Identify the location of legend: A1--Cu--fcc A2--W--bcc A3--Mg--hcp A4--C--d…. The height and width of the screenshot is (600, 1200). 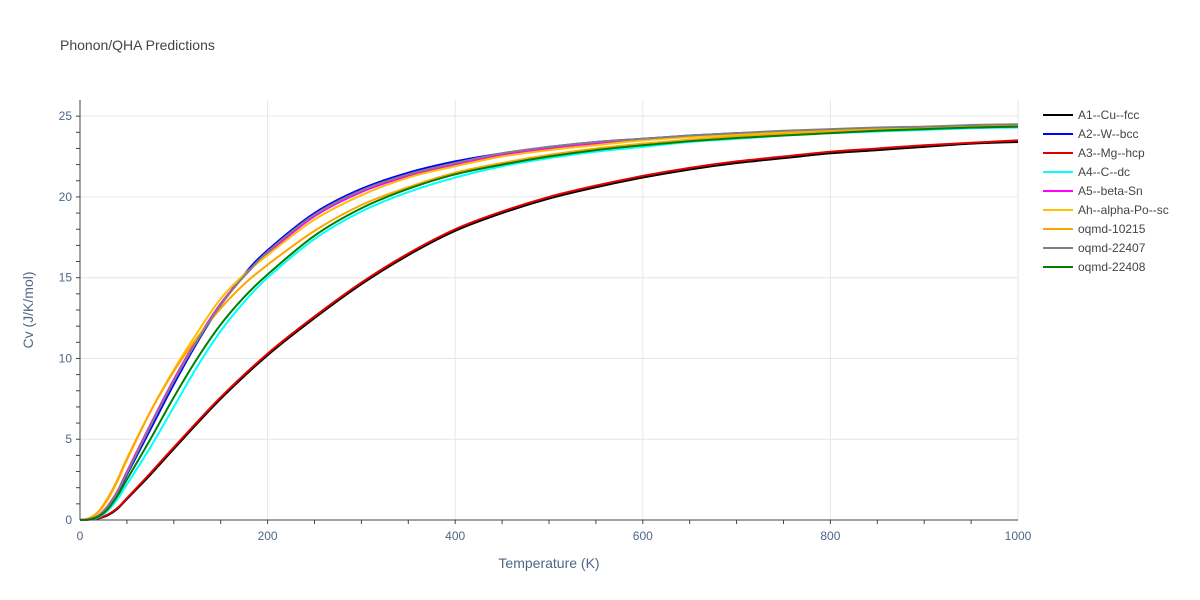
(1106, 191).